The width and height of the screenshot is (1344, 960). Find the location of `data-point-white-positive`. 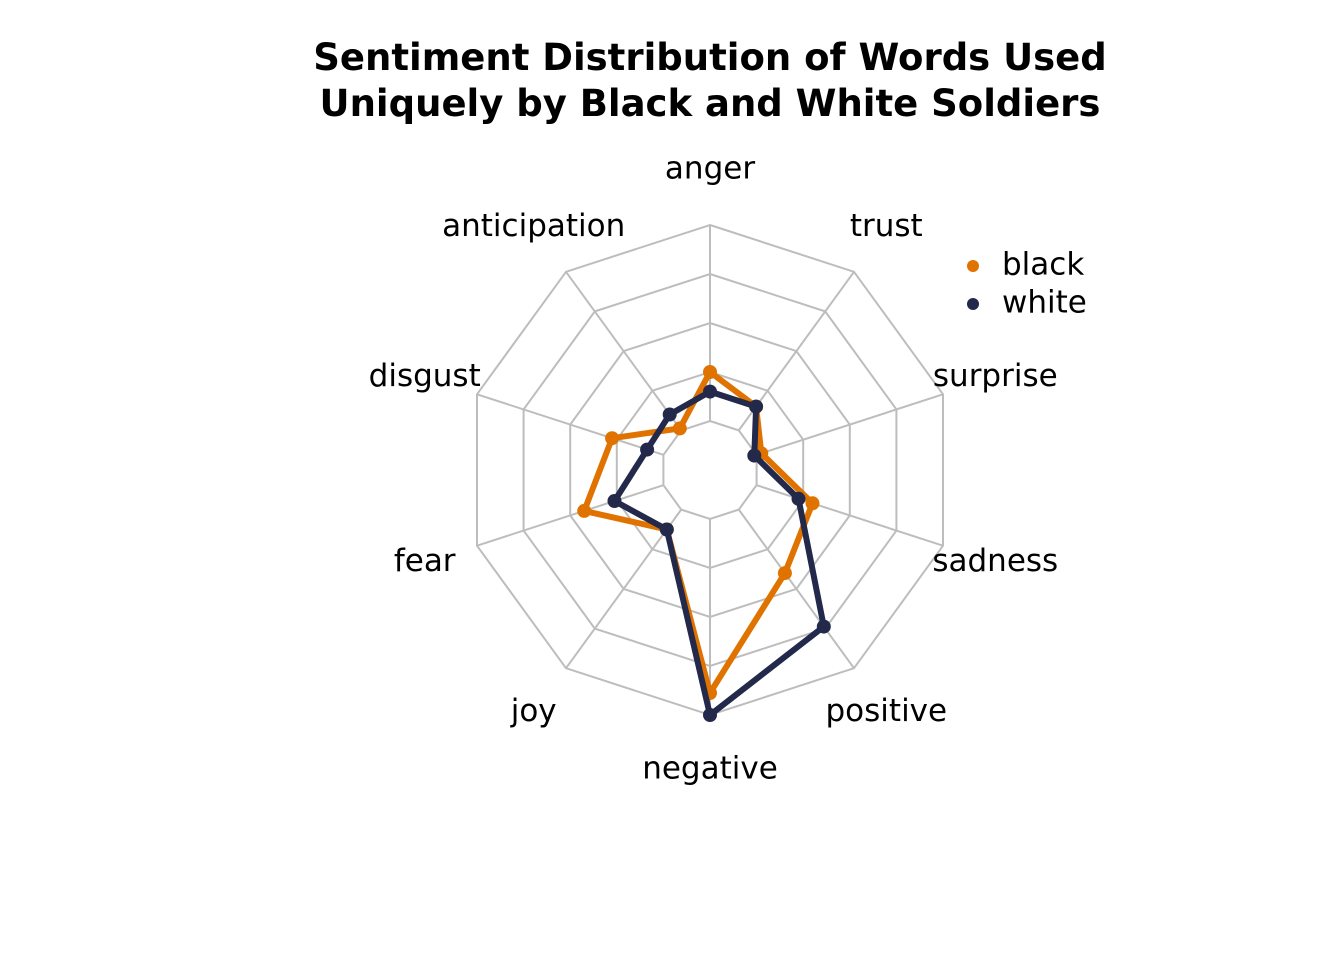

data-point-white-positive is located at coordinates (823, 626).